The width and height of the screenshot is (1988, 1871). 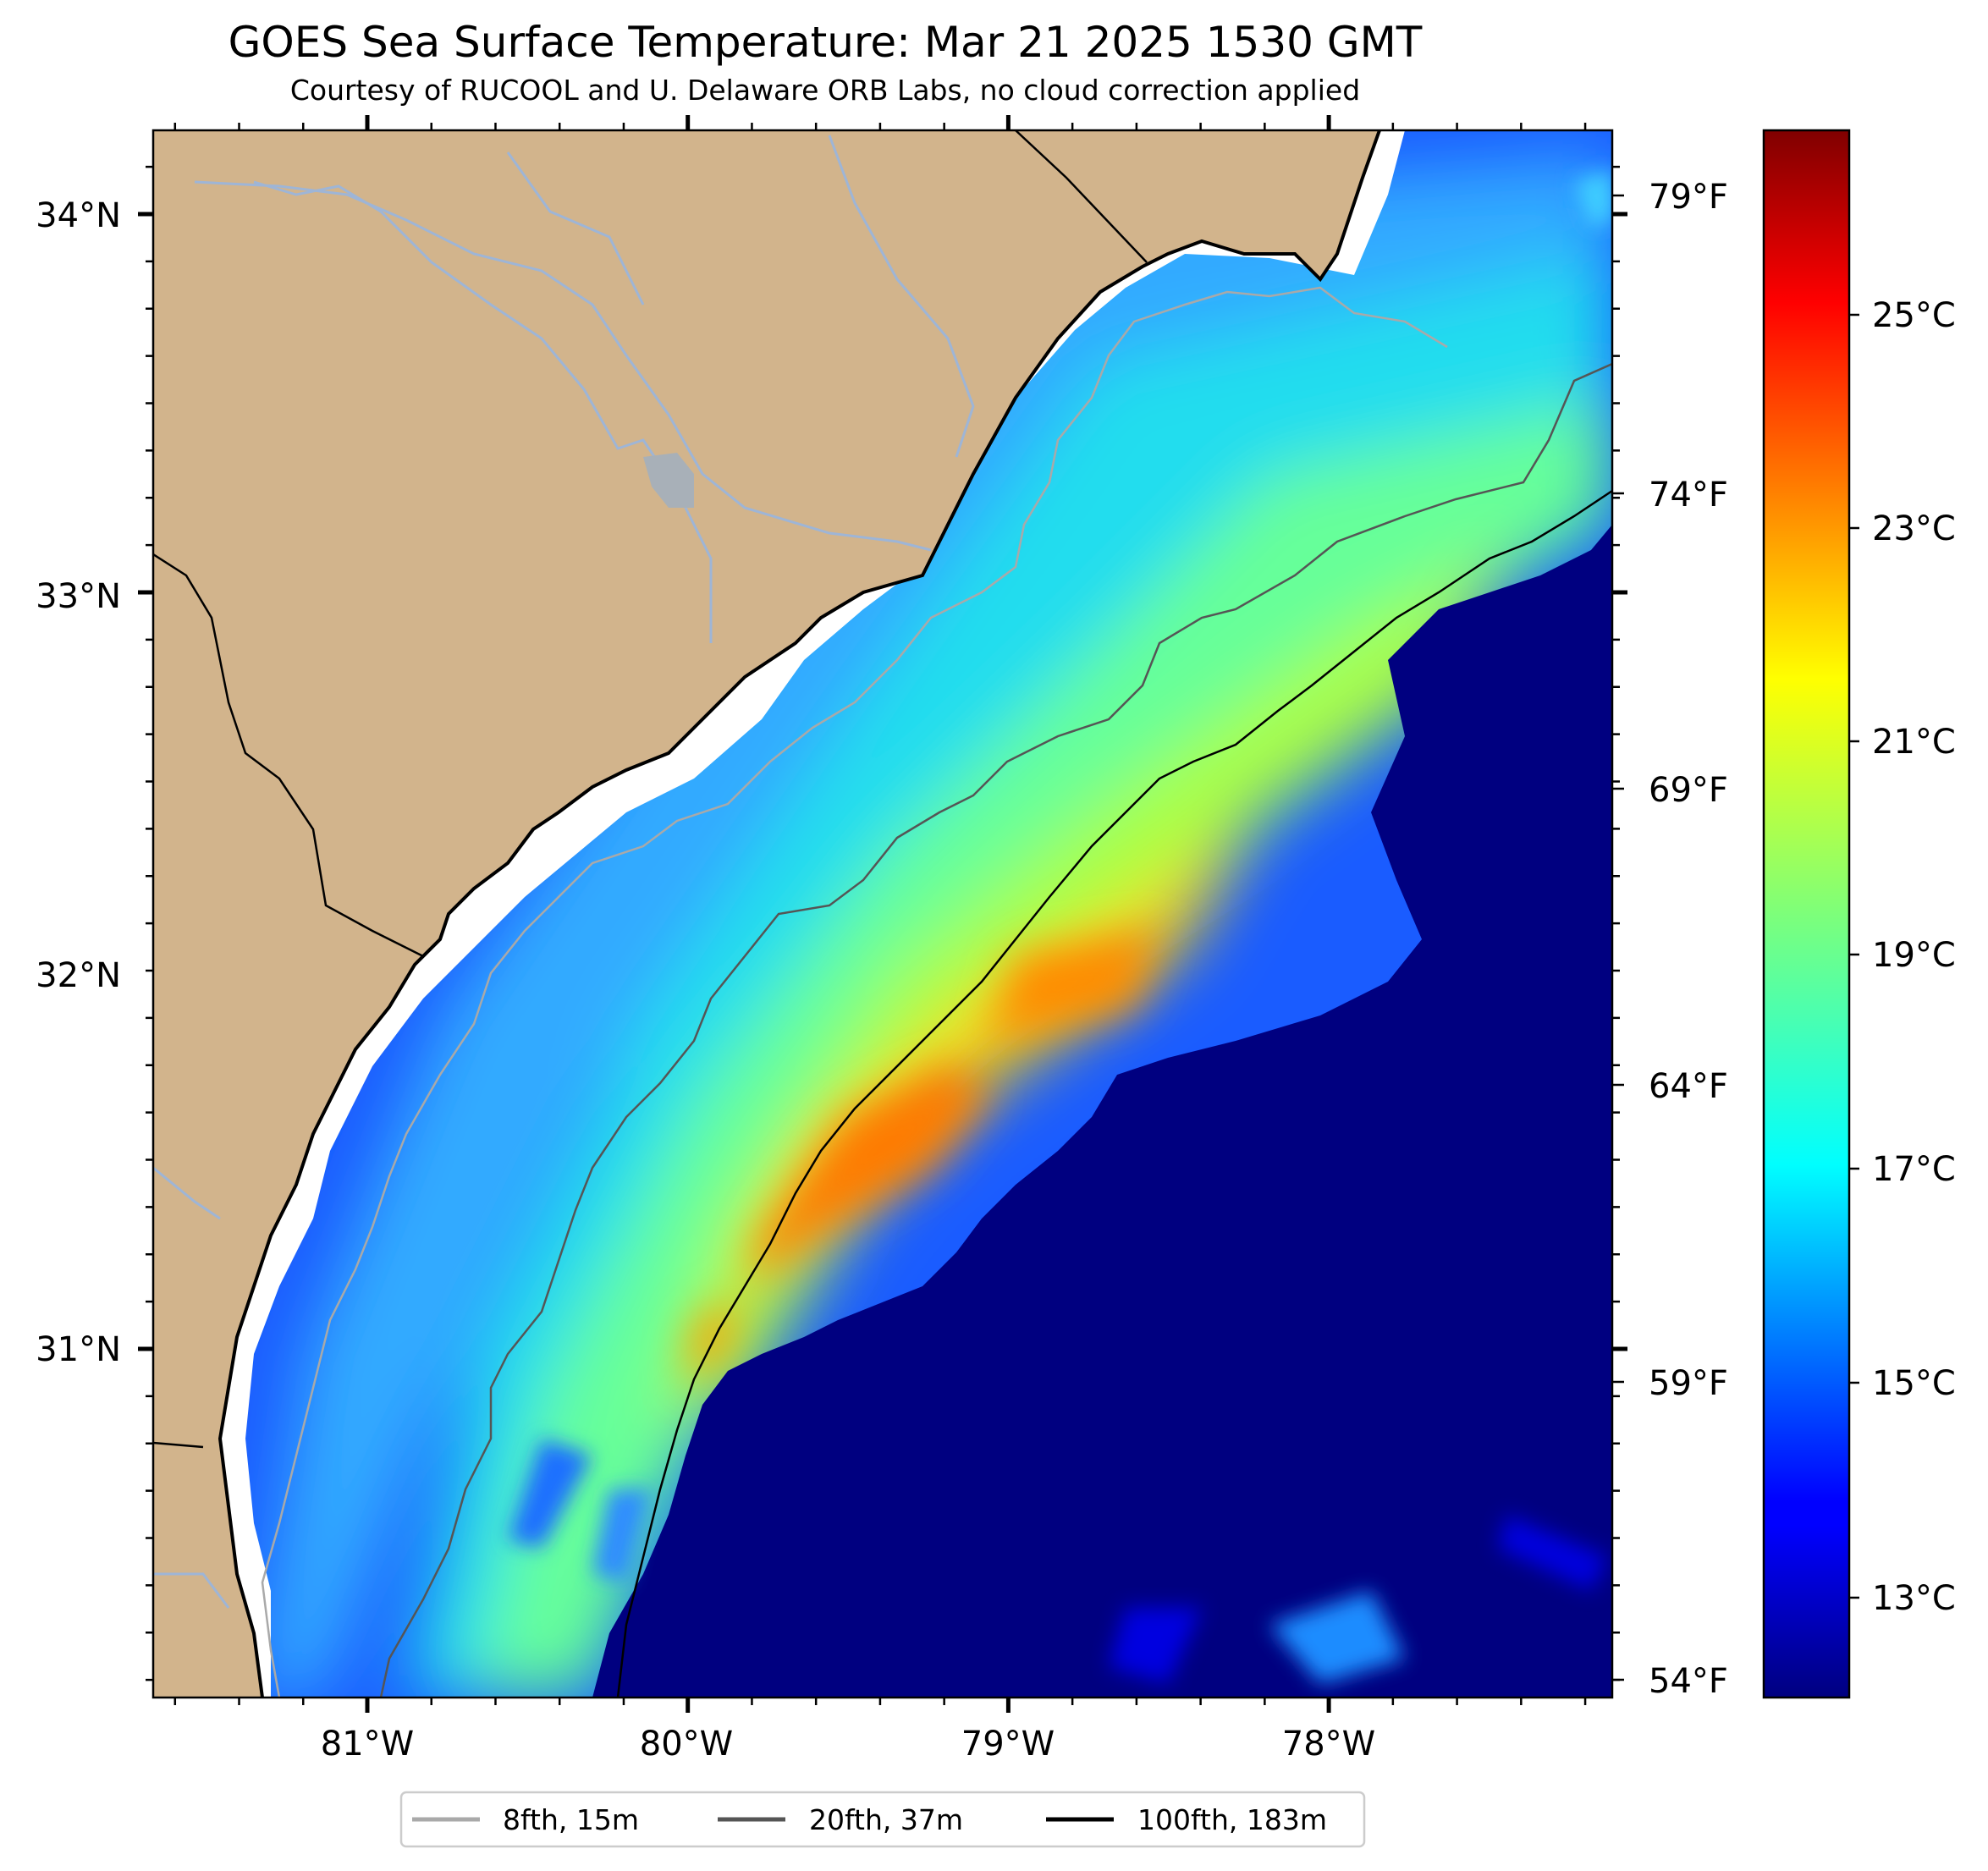 I want to click on legend-label: 100fth, 183m, so click(x=1232, y=1820).